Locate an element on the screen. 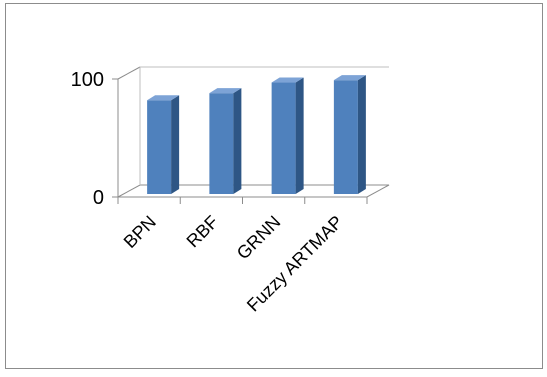  bar-fuzzy-artmap is located at coordinates (349, 134).